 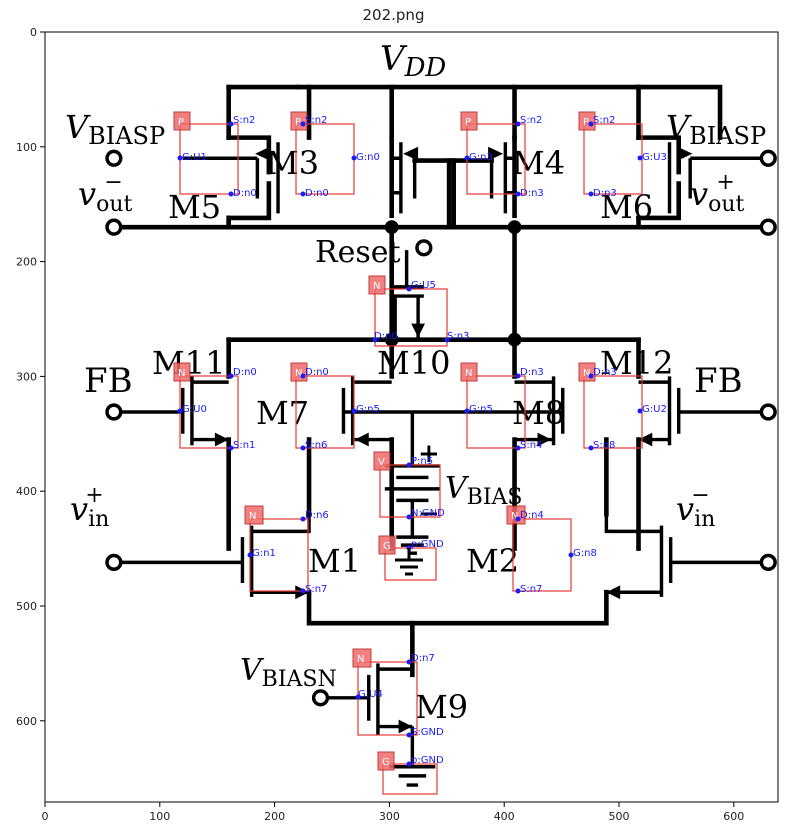 I want to click on gnd2-tag-text: G, so click(x=386, y=762).